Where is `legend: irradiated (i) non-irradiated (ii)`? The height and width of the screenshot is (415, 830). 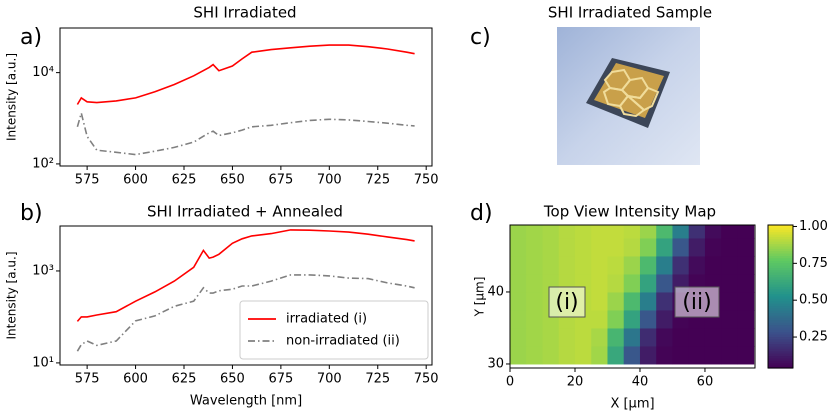
legend: irradiated (i) non-irradiated (ii) is located at coordinates (334, 330).